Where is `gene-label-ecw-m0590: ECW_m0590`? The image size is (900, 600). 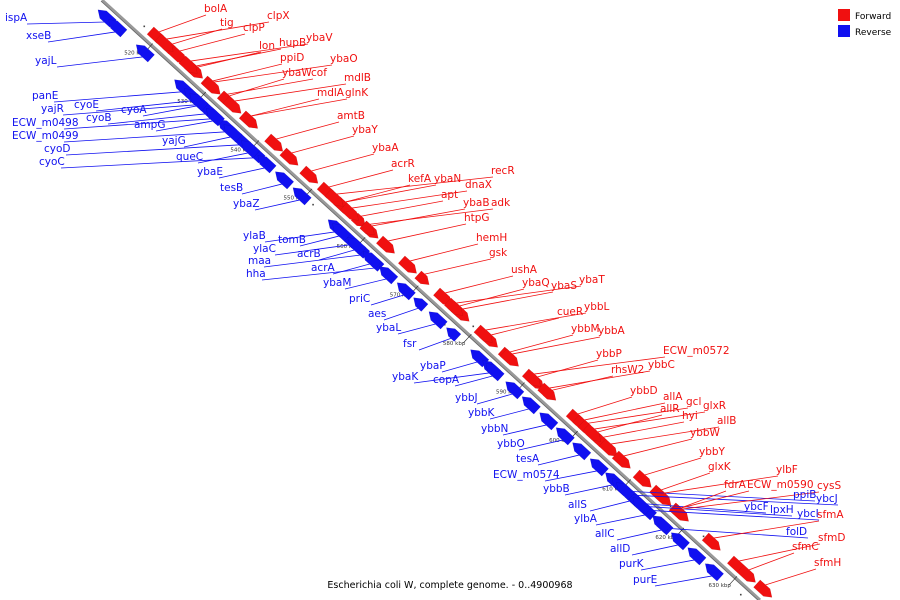 gene-label-ecw-m0590: ECW_m0590 is located at coordinates (780, 485).